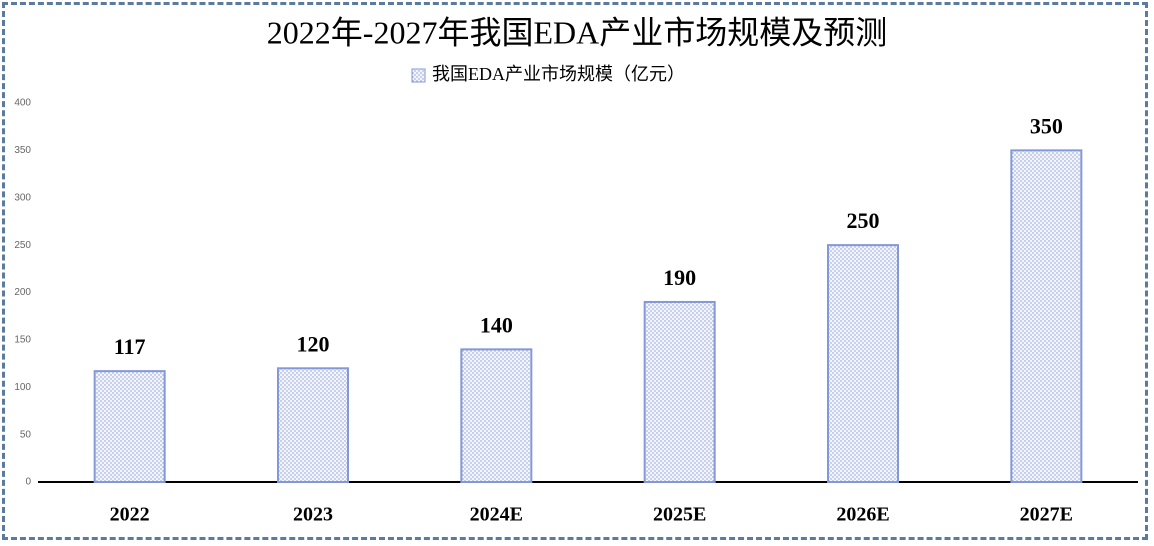  Describe the element at coordinates (577, 32) in the screenshot. I see `chart-title: 2022年-2027年我国EDA产业市场规模及预测` at that location.